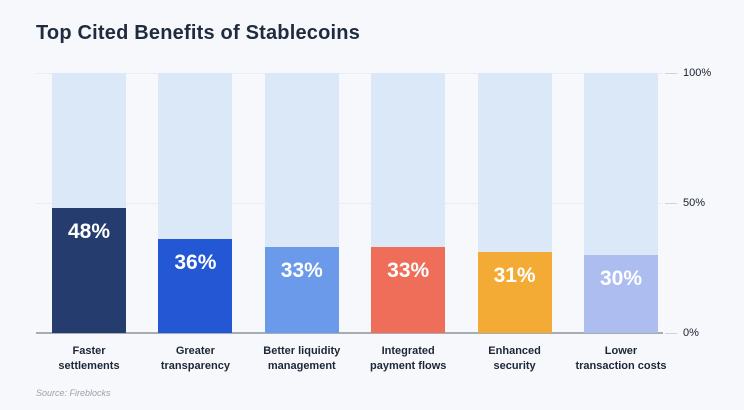 The image size is (744, 410). What do you see at coordinates (694, 203) in the screenshot?
I see `y-tick-label-50: 50%` at bounding box center [694, 203].